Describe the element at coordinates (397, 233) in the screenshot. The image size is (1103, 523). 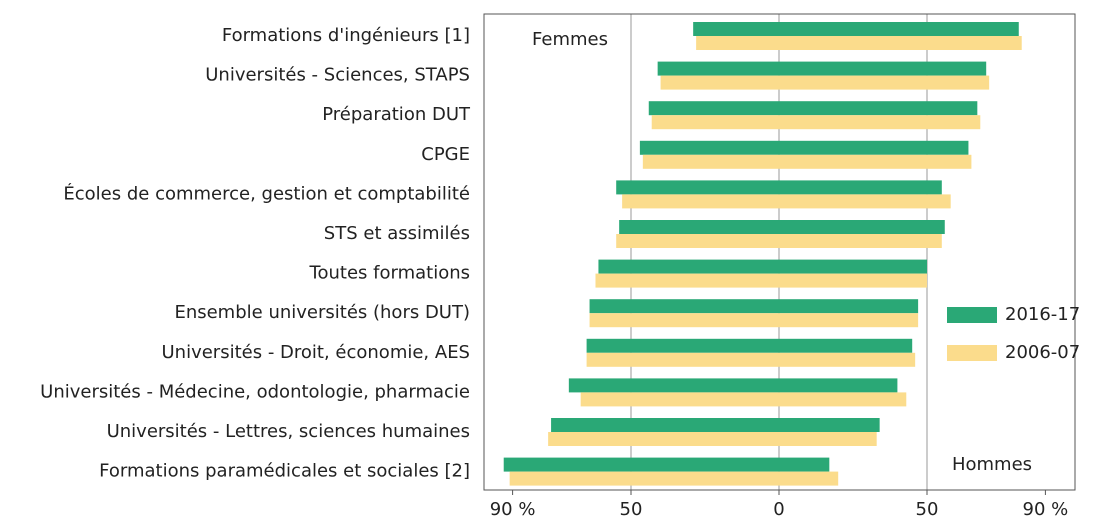
I see `y-tick-label: STS et assimilés` at that location.